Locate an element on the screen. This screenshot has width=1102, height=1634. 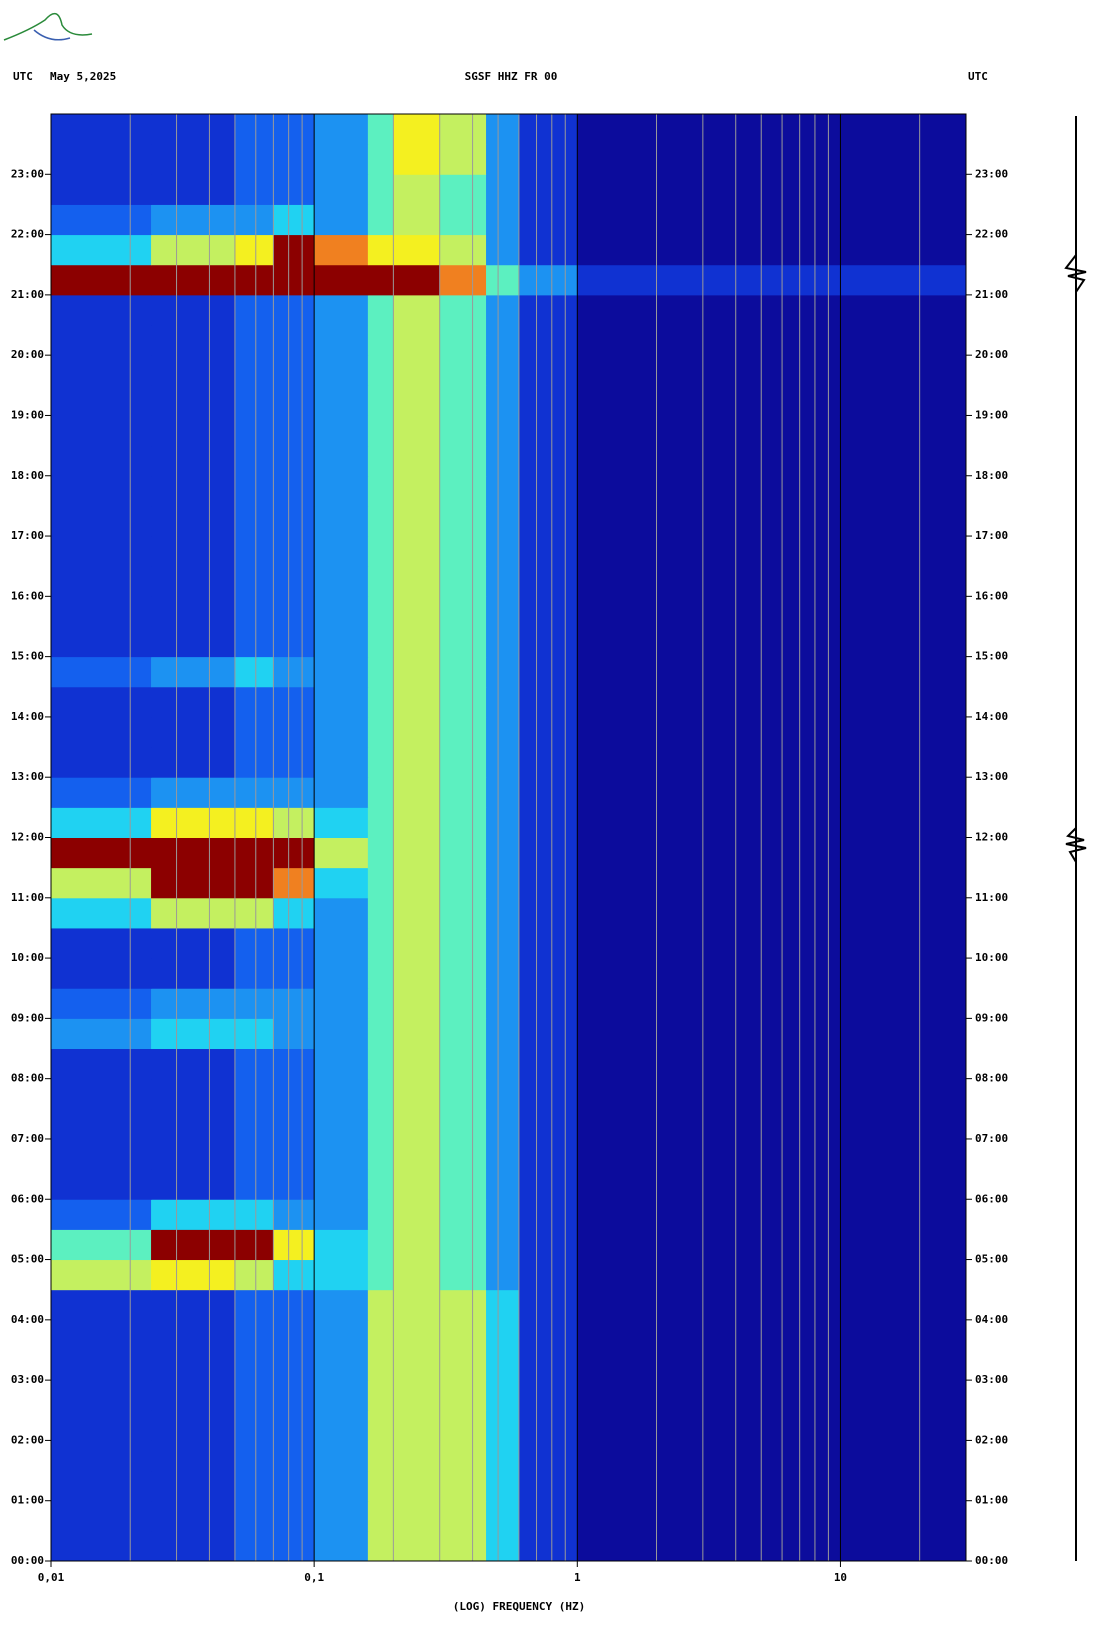
y-tick-label-right: 09:00 is located at coordinates (991, 1017).